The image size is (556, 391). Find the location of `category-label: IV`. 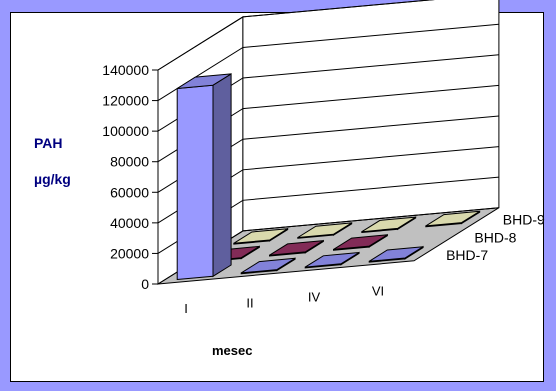

category-label: IV is located at coordinates (314, 297).